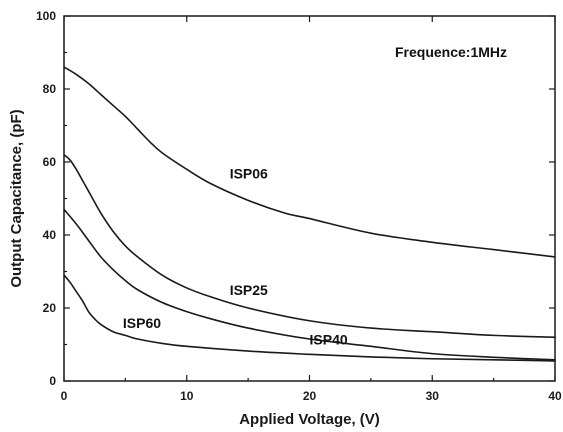  What do you see at coordinates (50, 89) in the screenshot?
I see `y-tick-label: 80` at bounding box center [50, 89].